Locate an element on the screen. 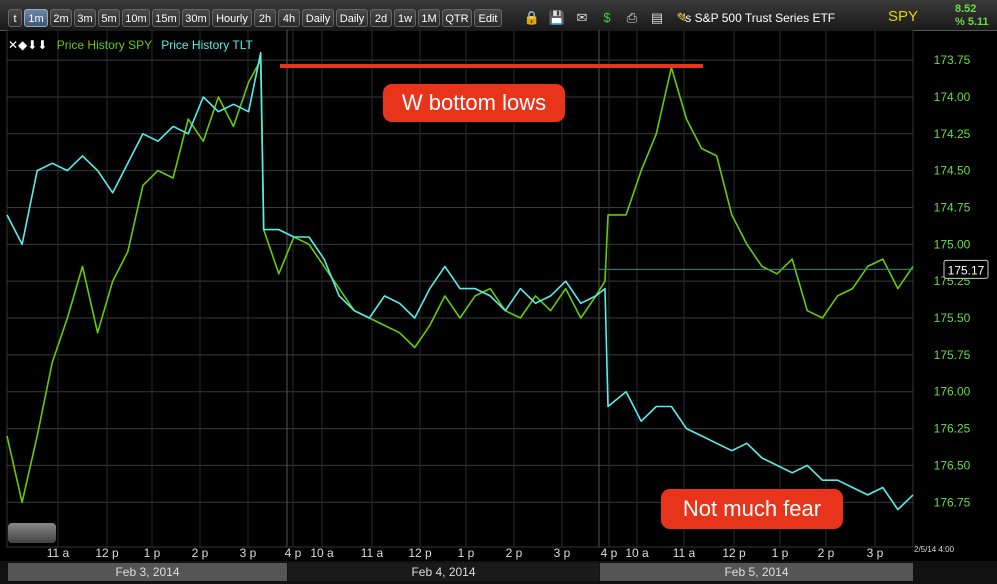 This screenshot has height=584, width=997. current-price-tag-box is located at coordinates (966, 269).